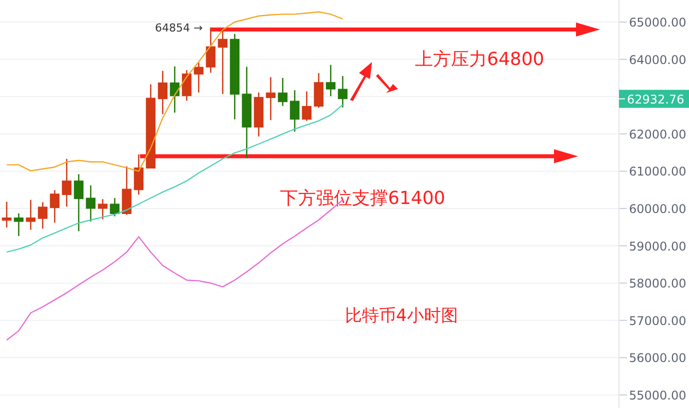 The height and width of the screenshot is (408, 689). What do you see at coordinates (657, 59) in the screenshot?
I see `y-tick-label: 64000.00` at bounding box center [657, 59].